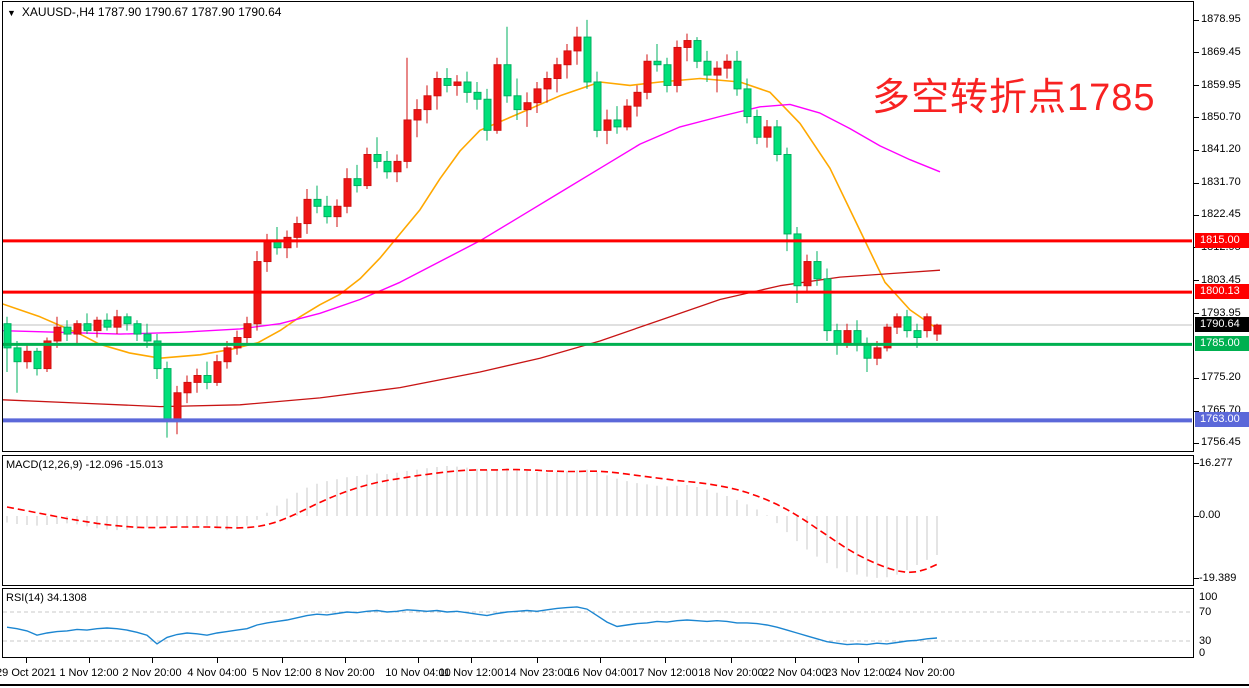  Describe the element at coordinates (282, 673) in the screenshot. I see `time-tick-label: 5 Nov 12:00` at that location.